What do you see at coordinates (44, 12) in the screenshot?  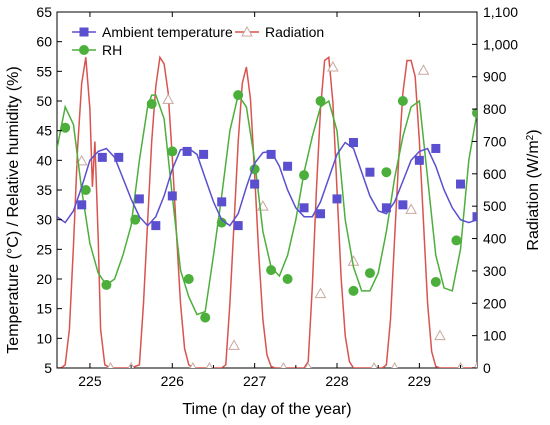 I see `y-left-tick-label: 65` at bounding box center [44, 12].